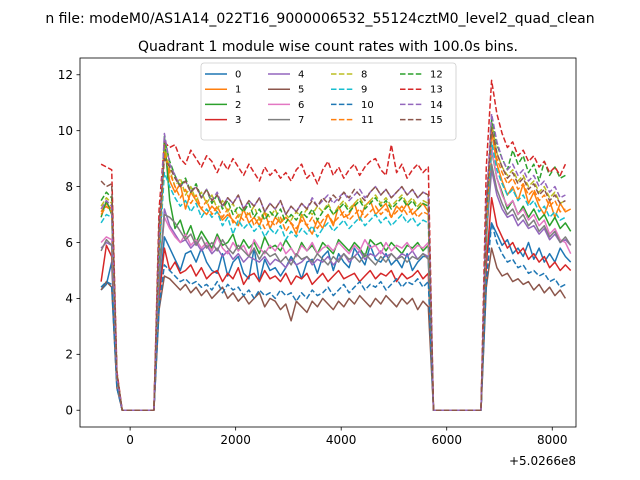 Image resolution: width=640 pixels, height=480 pixels. Describe the element at coordinates (446, 440) in the screenshot. I see `x-tick-label: 6000` at that location.